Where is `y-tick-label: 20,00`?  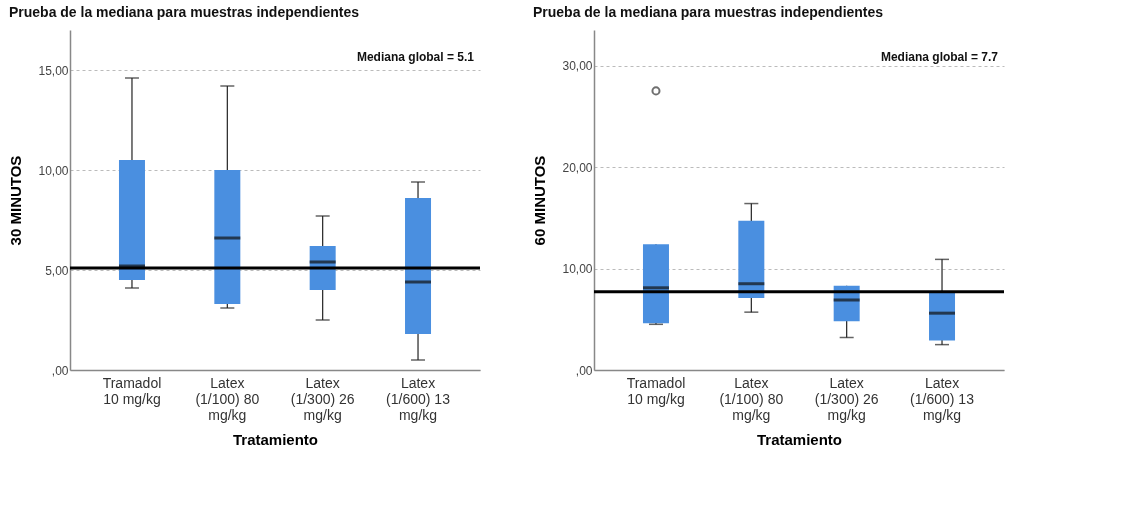
y-tick-label: 20,00 is located at coordinates (577, 167).